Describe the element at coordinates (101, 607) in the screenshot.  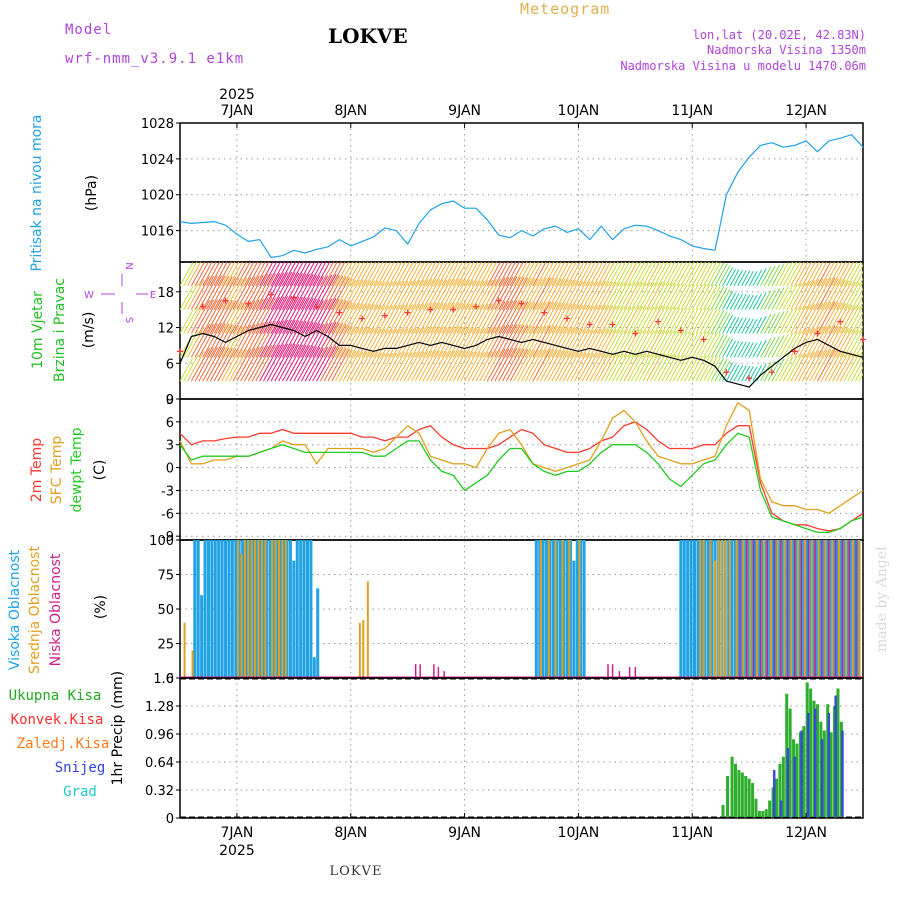
I see `cloud-unit: (%)` at that location.